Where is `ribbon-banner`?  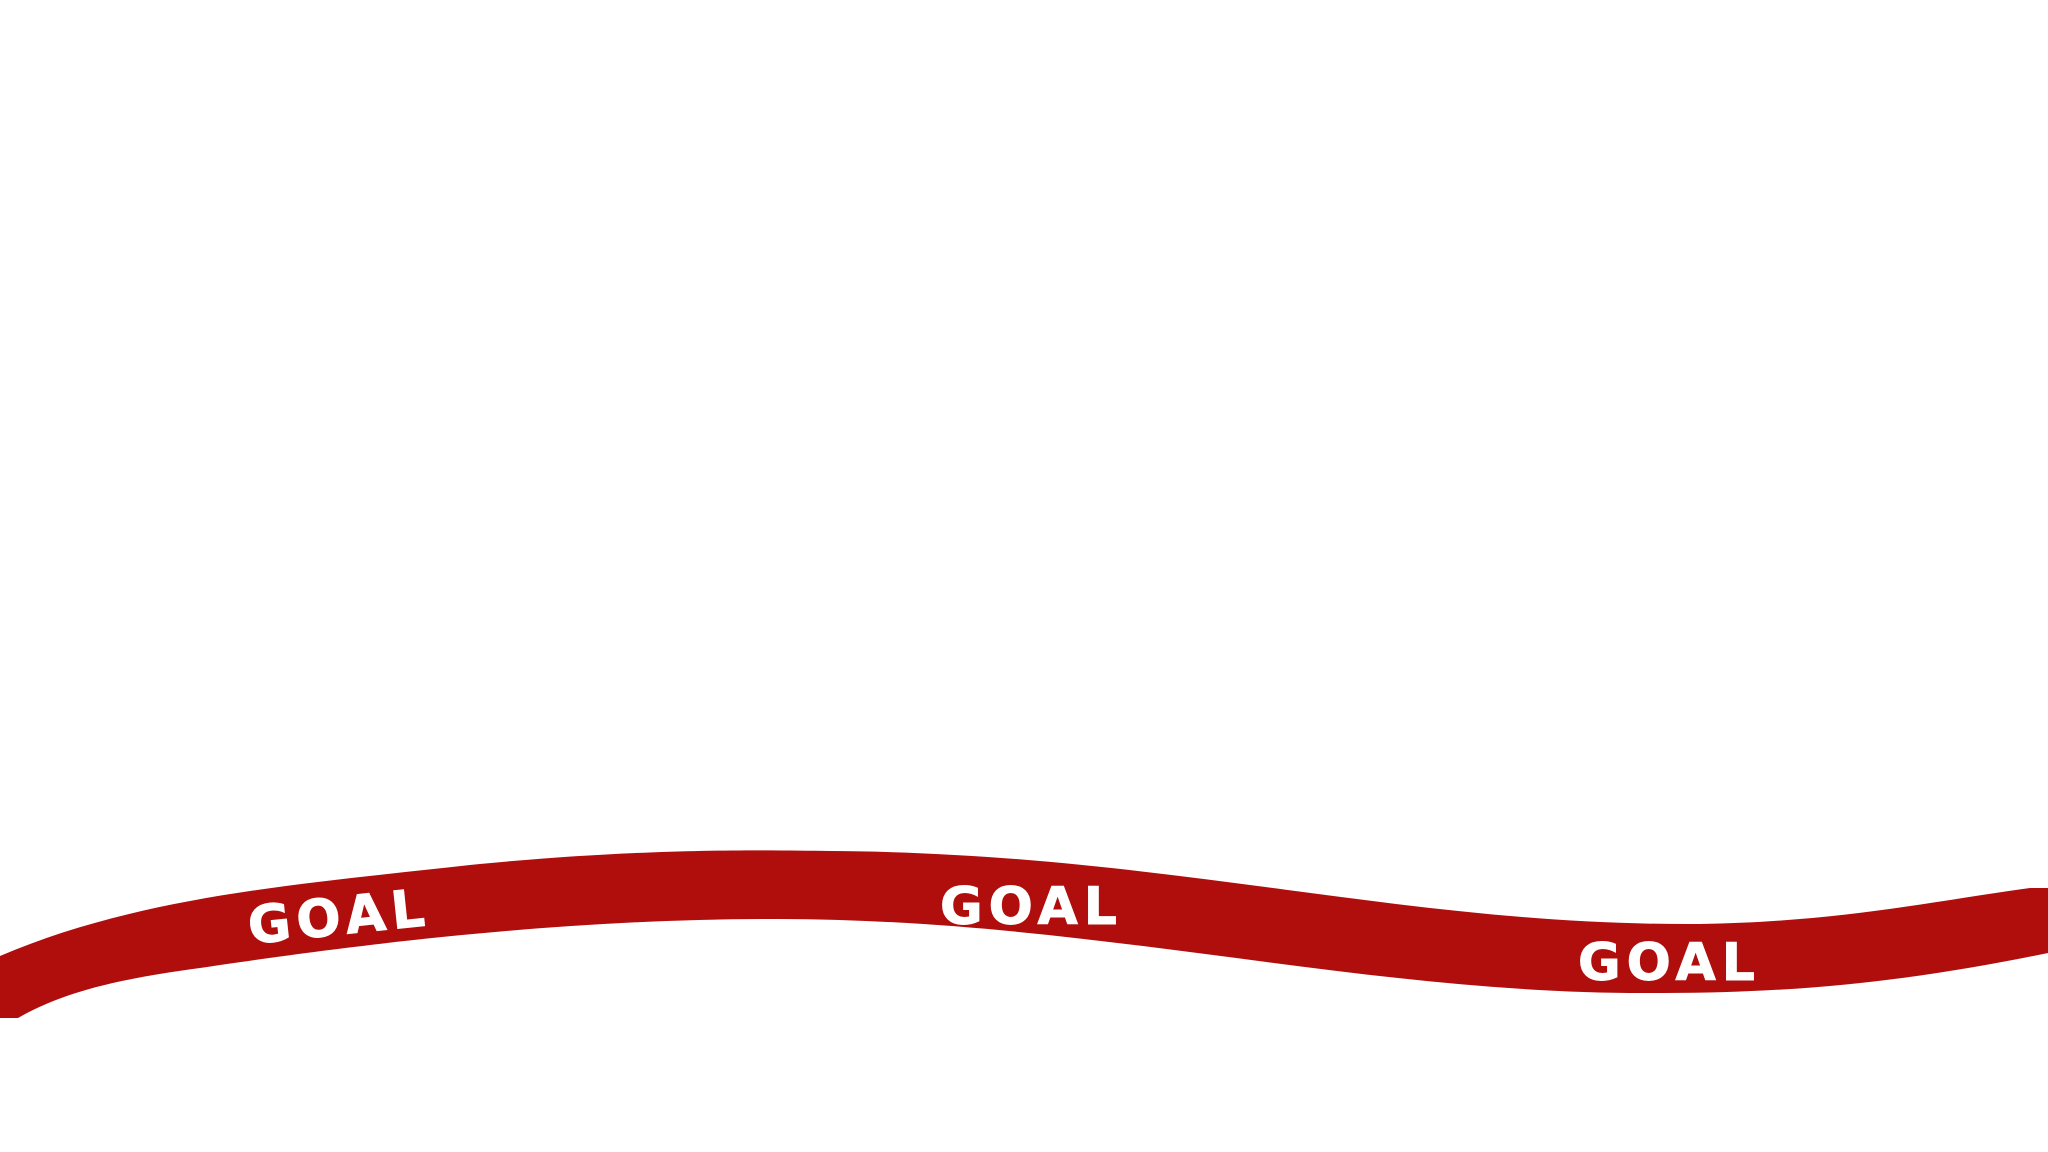 ribbon-banner is located at coordinates (1024, 934).